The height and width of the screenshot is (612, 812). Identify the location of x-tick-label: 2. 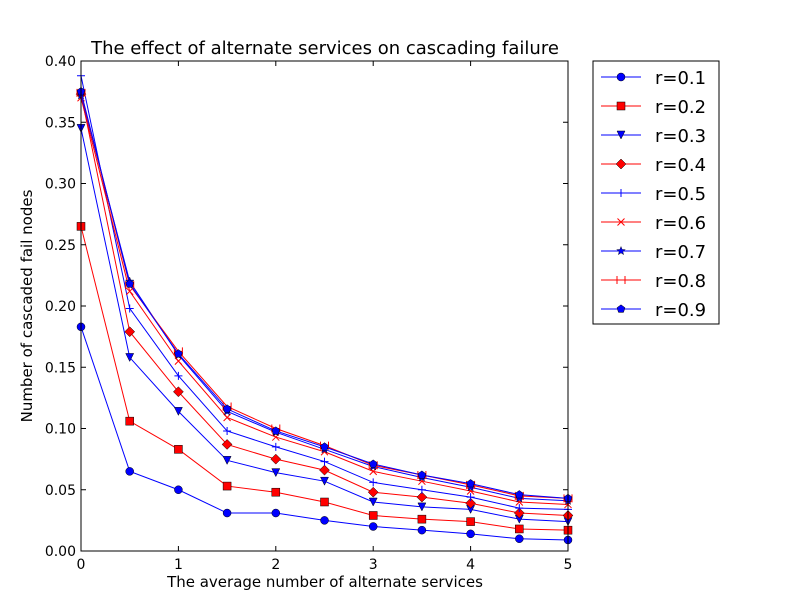
(275, 565).